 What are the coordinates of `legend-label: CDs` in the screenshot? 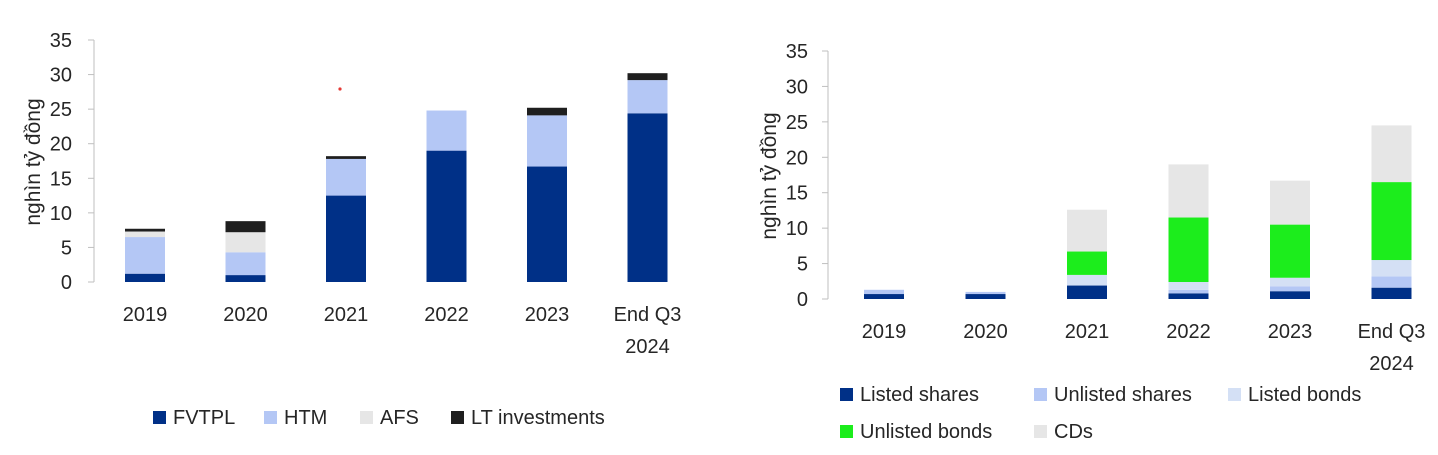 It's located at (1073, 432).